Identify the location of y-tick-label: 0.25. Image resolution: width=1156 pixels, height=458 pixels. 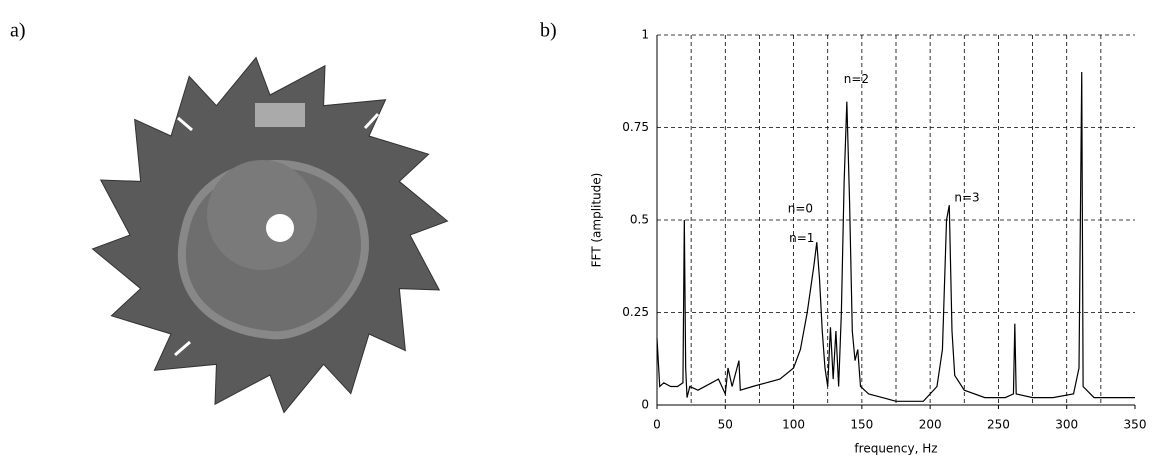
(635, 312).